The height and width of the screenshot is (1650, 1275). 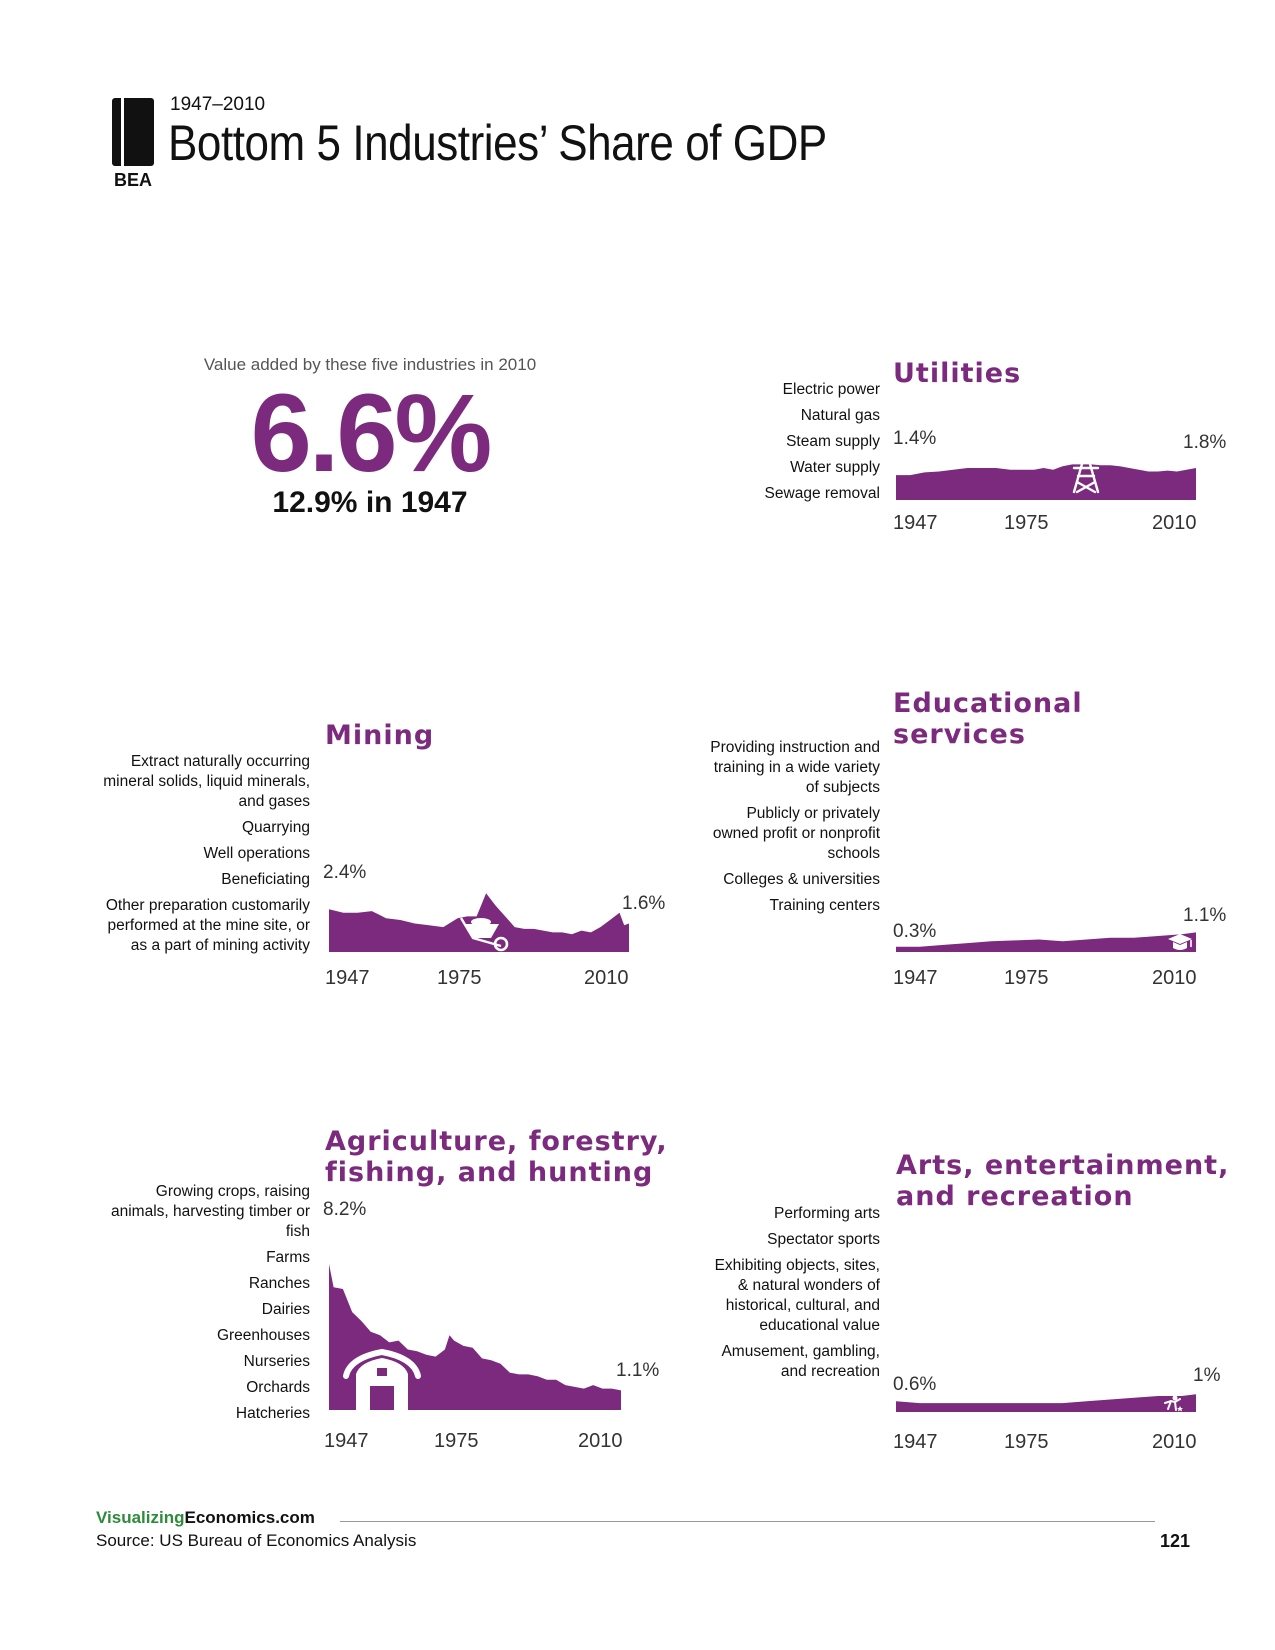 What do you see at coordinates (840, 415) in the screenshot?
I see `utilities-item: Natural gas` at bounding box center [840, 415].